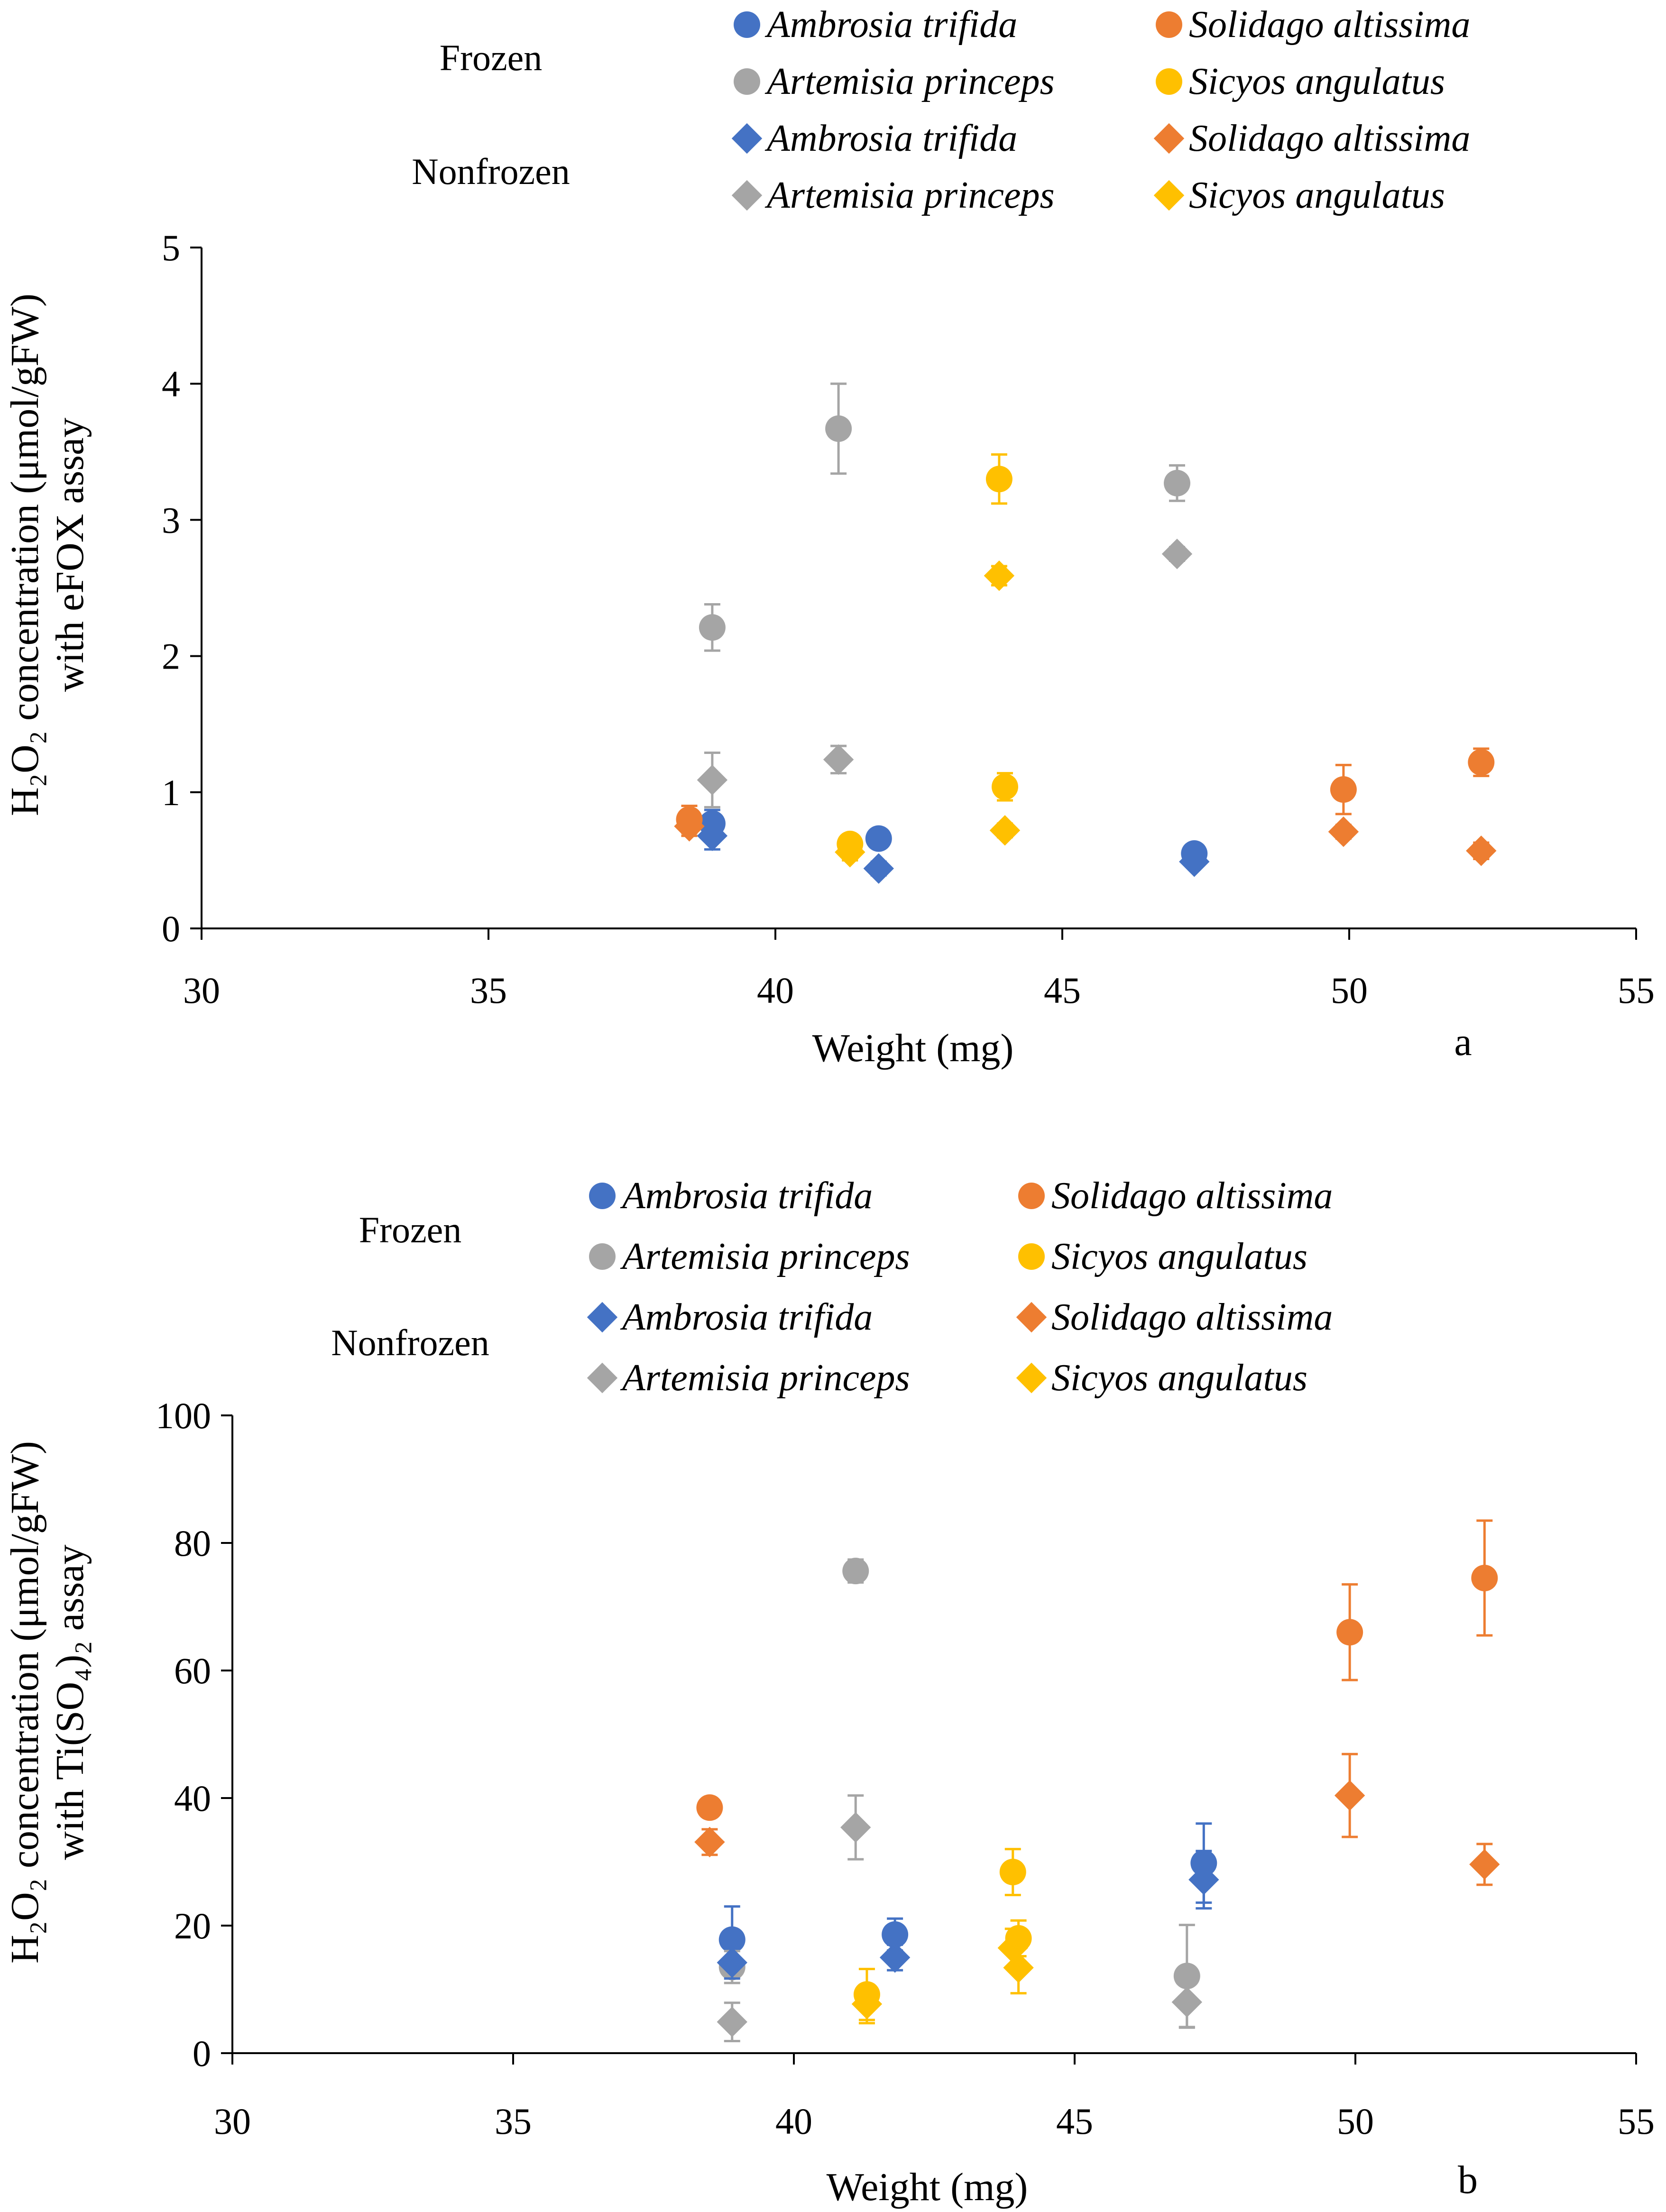  I want to click on series-sicyos-angulatus-frozen, so click(928, 655).